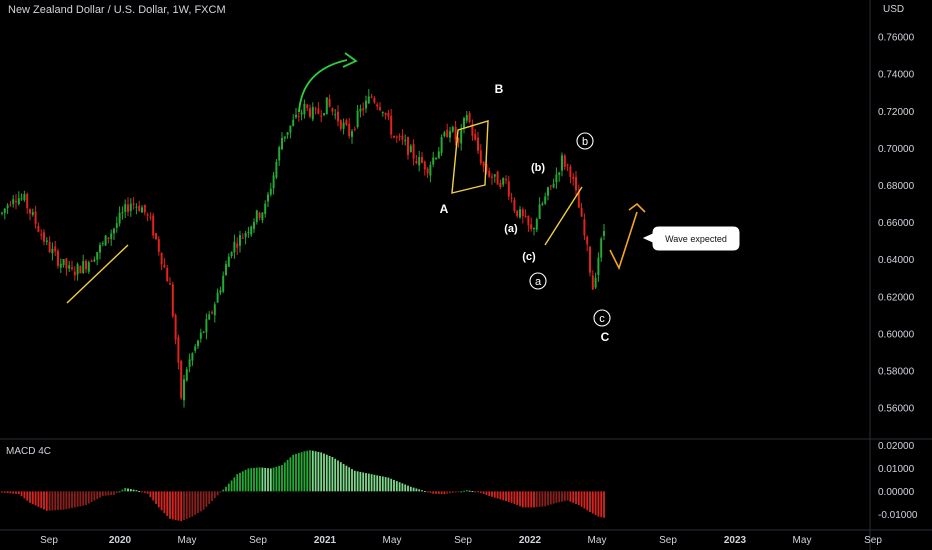 This screenshot has height=550, width=932. I want to click on price-tick-label: 0.62000, so click(896, 297).